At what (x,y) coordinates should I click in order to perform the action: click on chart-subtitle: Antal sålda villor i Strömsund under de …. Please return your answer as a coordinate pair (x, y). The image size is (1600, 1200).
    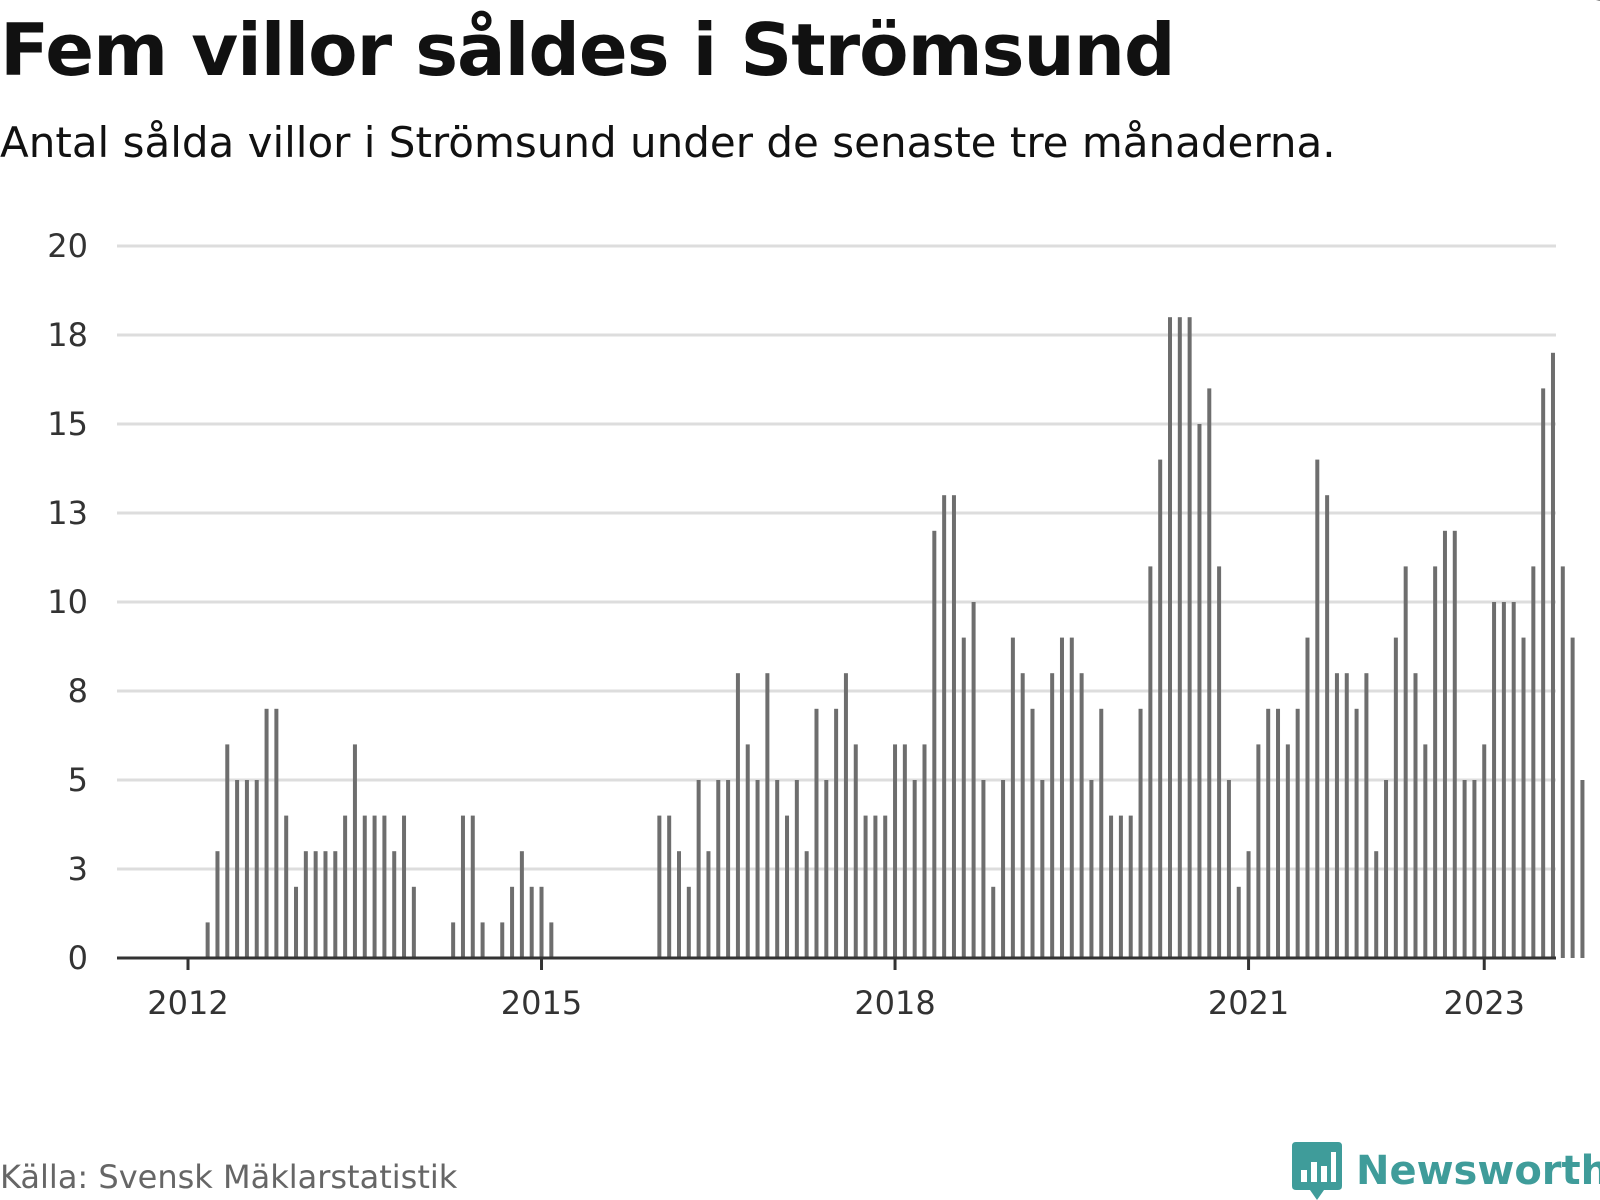
    Looking at the image, I should click on (668, 142).